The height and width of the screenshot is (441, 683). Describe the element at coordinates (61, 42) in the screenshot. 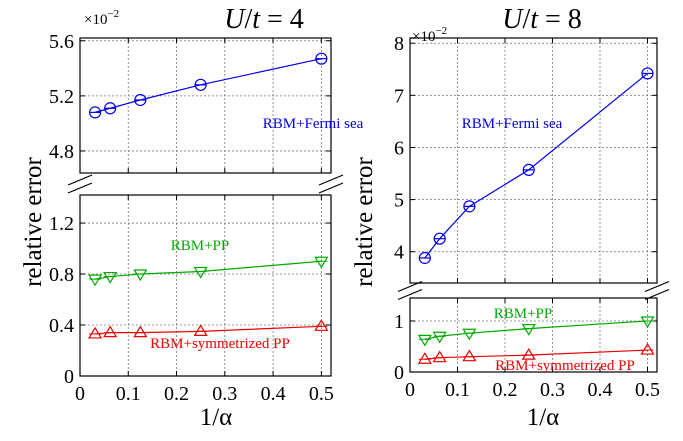

I see `y-tick-label: 5.6` at that location.